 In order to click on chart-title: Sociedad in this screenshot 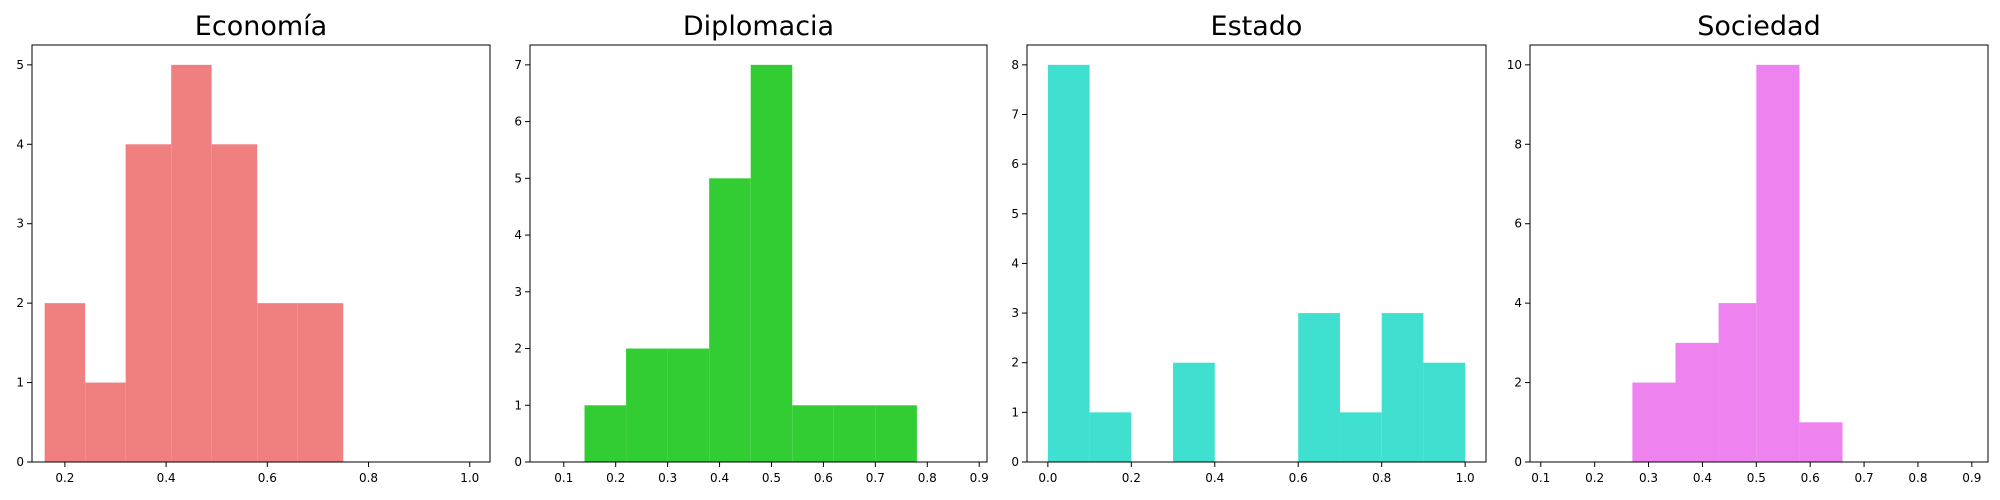, I will do `click(1758, 26)`.